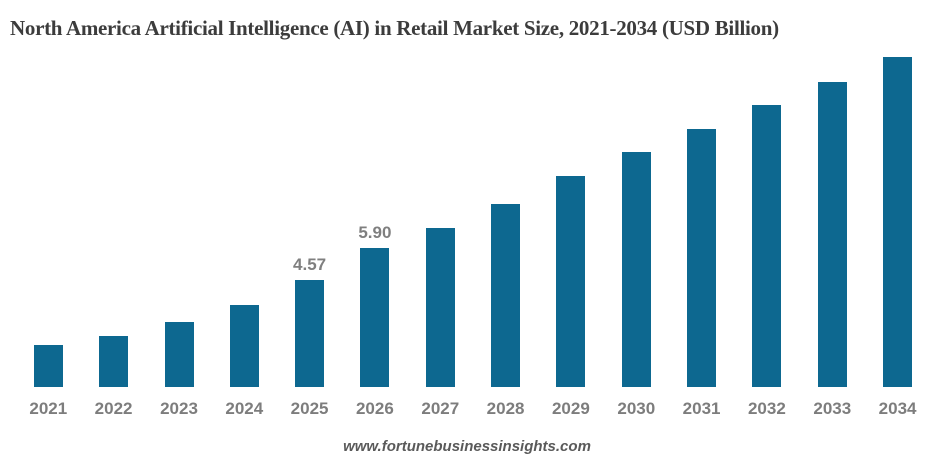 This screenshot has height=465, width=934. I want to click on x-axis-label-2034: 2034, so click(897, 408).